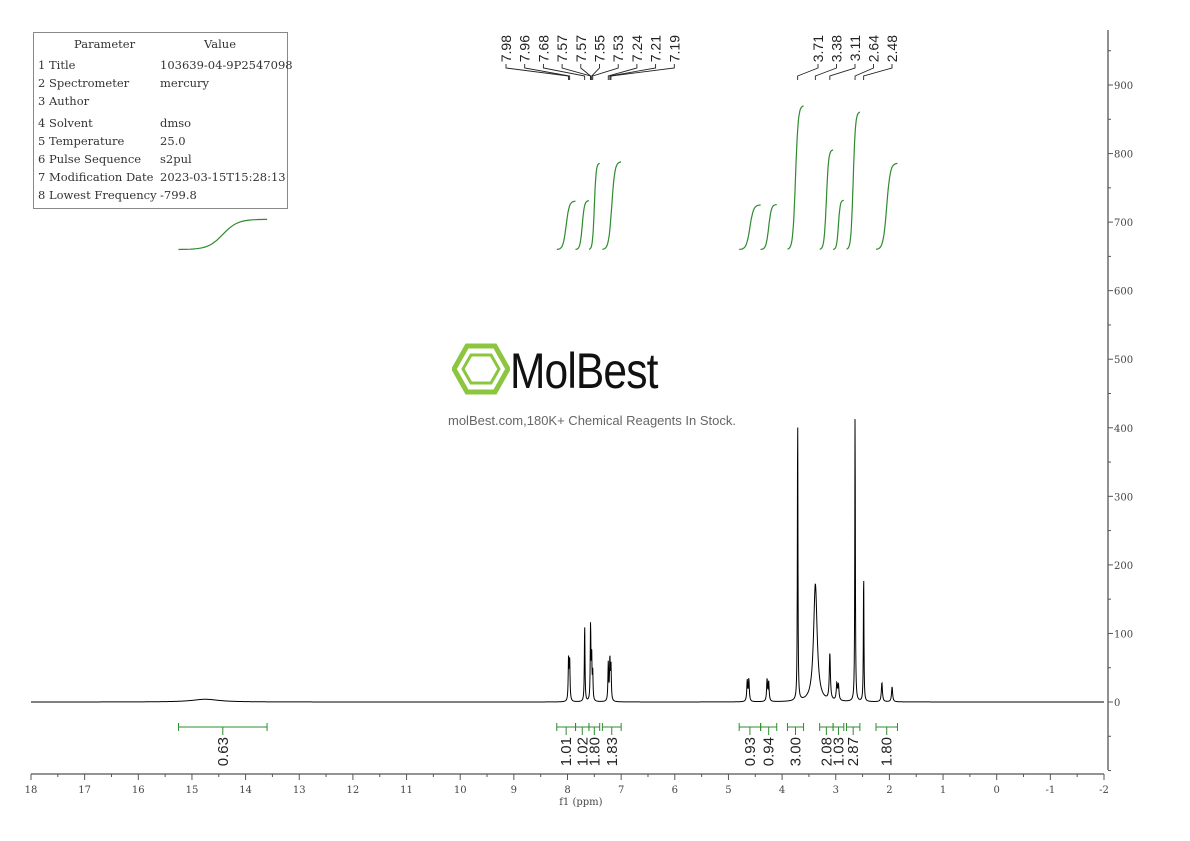 Image resolution: width=1190 pixels, height=841 pixels. Describe the element at coordinates (245, 790) in the screenshot. I see `x-tick-label: 14` at that location.